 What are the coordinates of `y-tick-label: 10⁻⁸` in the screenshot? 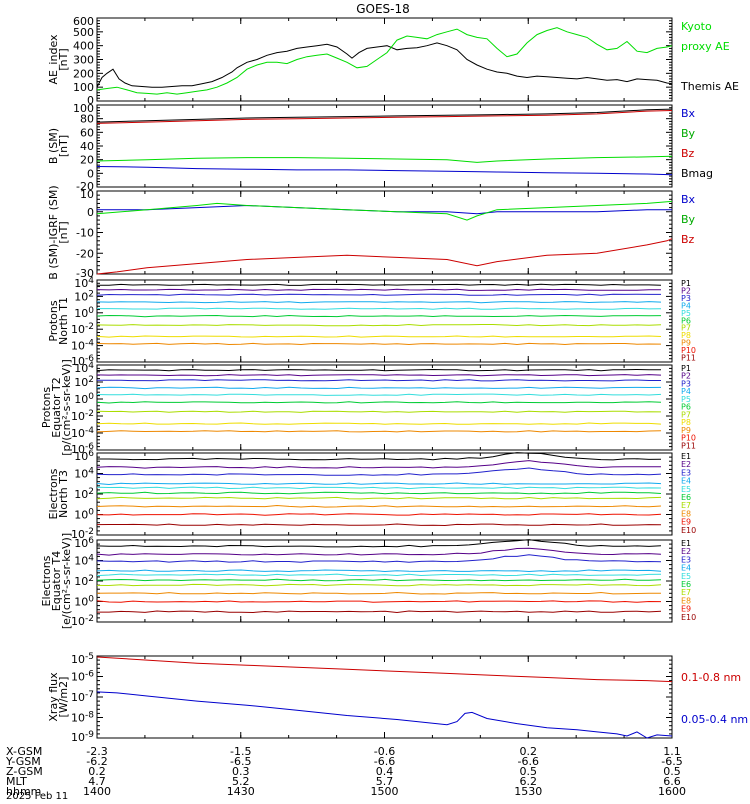 It's located at (82, 718).